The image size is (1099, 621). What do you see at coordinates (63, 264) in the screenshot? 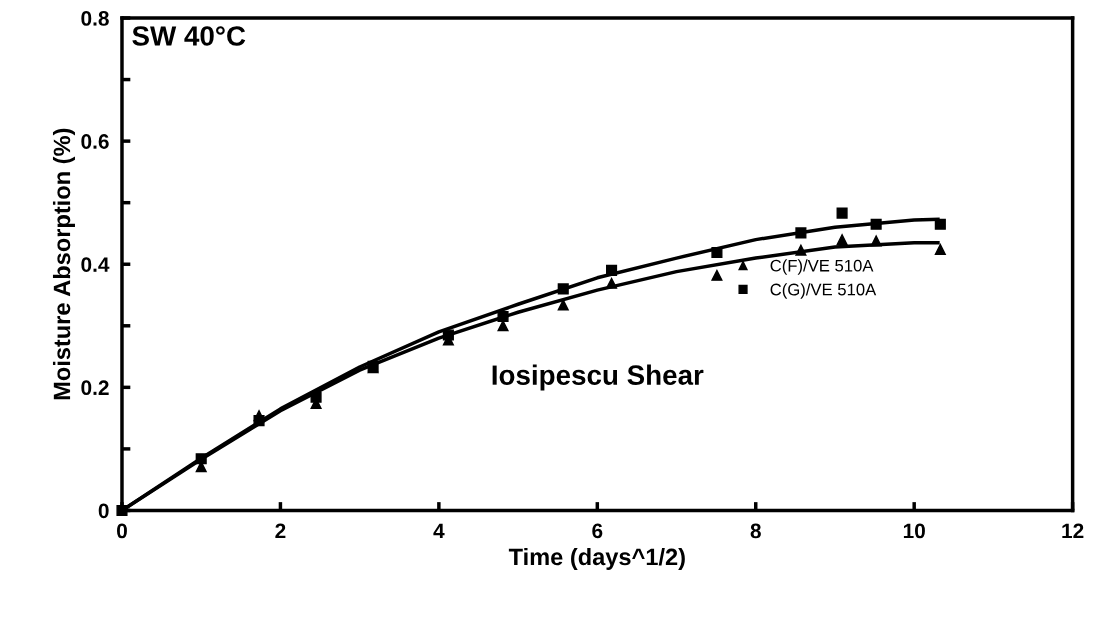
I see `y-axis-title: Moisture Absorption (%)` at bounding box center [63, 264].